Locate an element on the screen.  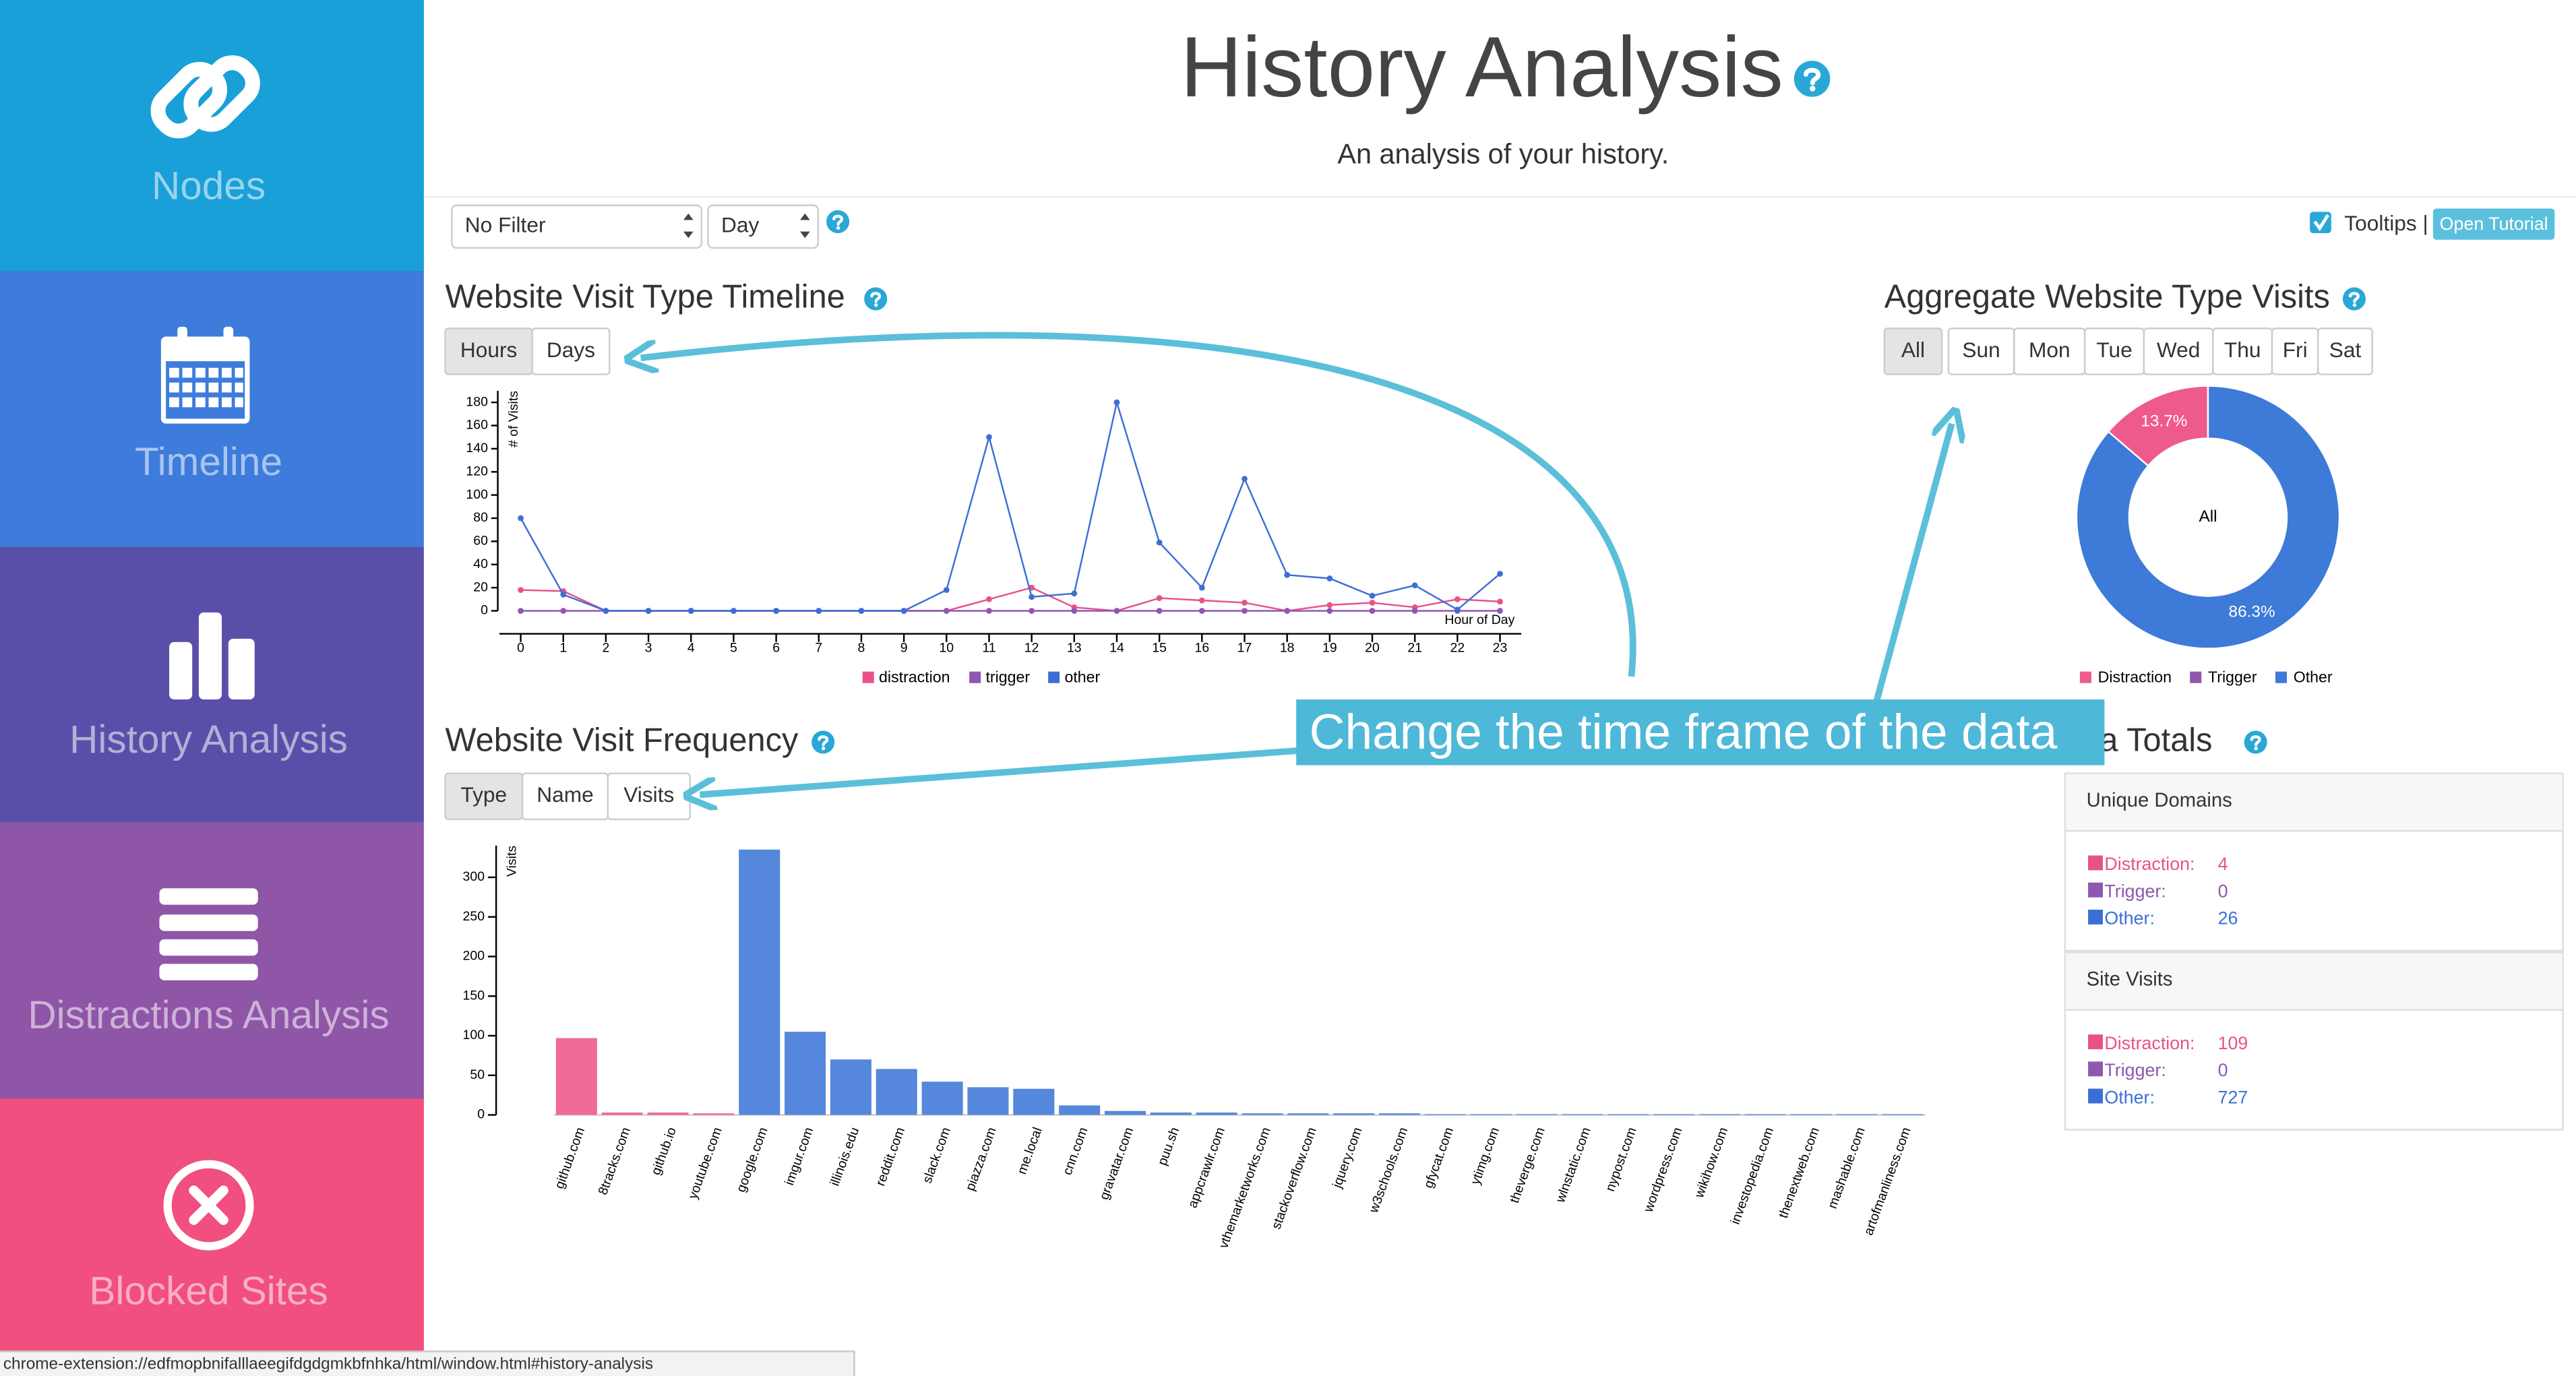
x-tick-label: 8tracks.com is located at coordinates (615, 1161).